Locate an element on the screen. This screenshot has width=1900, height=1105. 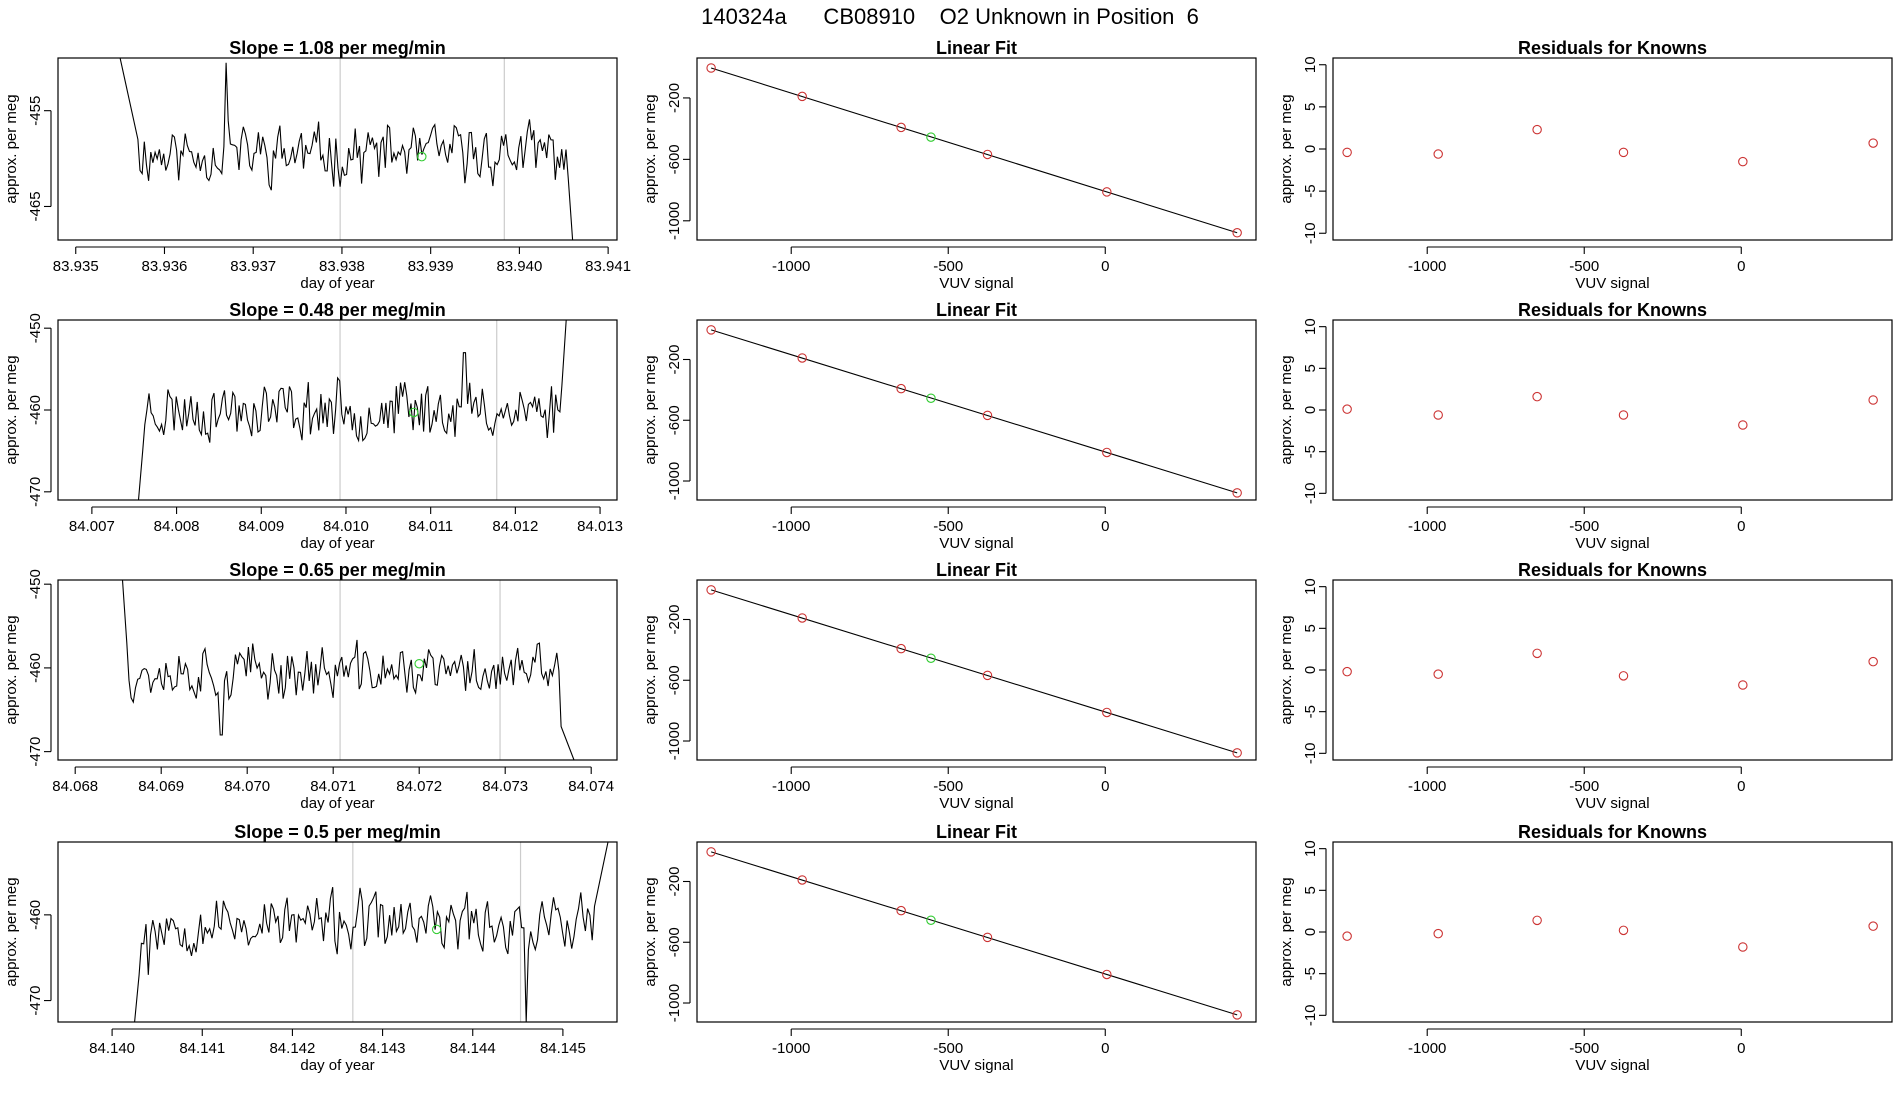
x-tick-label: 84.009 is located at coordinates (261, 526).